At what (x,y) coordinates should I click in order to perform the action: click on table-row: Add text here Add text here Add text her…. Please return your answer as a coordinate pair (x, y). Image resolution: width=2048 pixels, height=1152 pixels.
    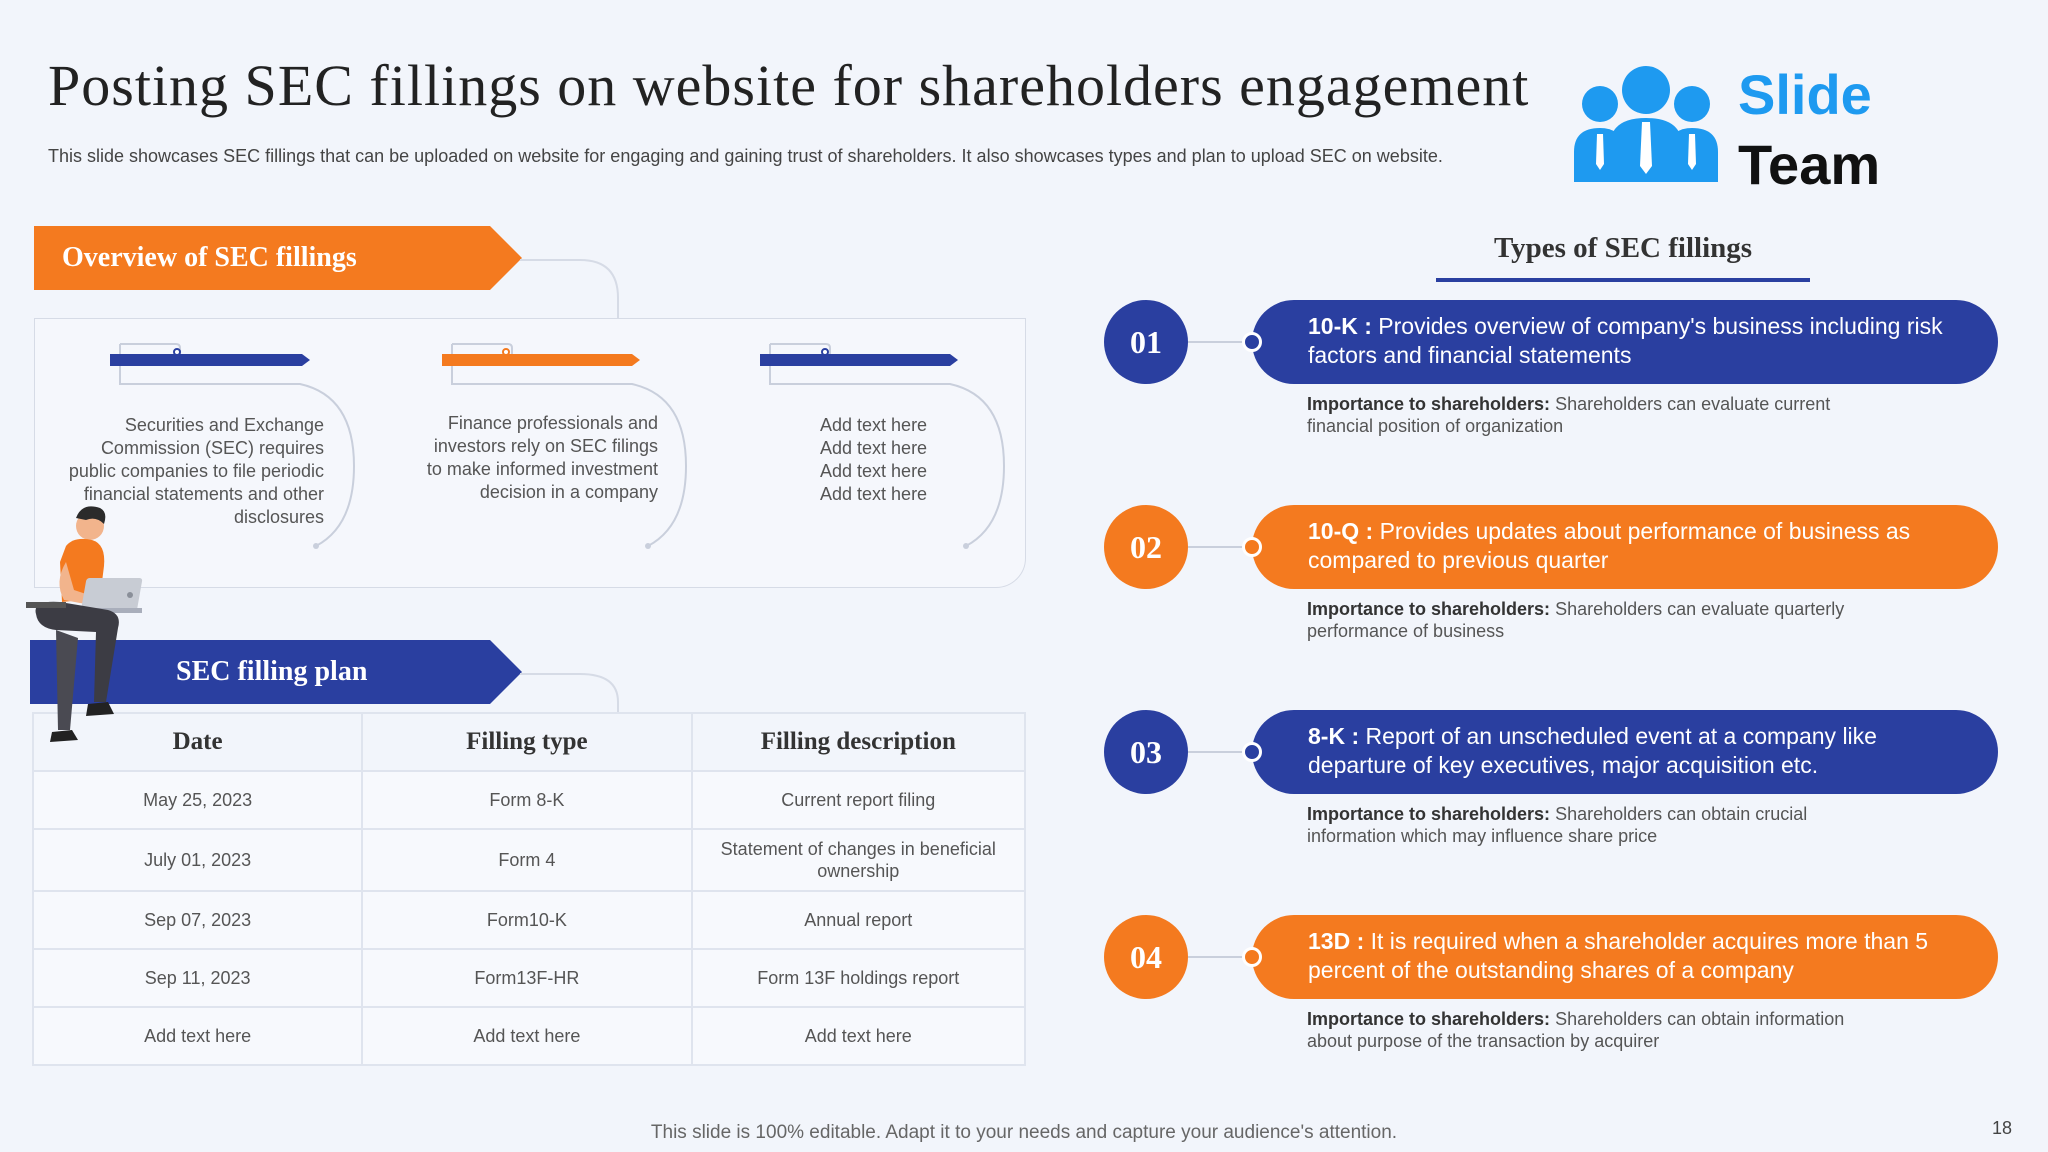
    Looking at the image, I should click on (529, 1036).